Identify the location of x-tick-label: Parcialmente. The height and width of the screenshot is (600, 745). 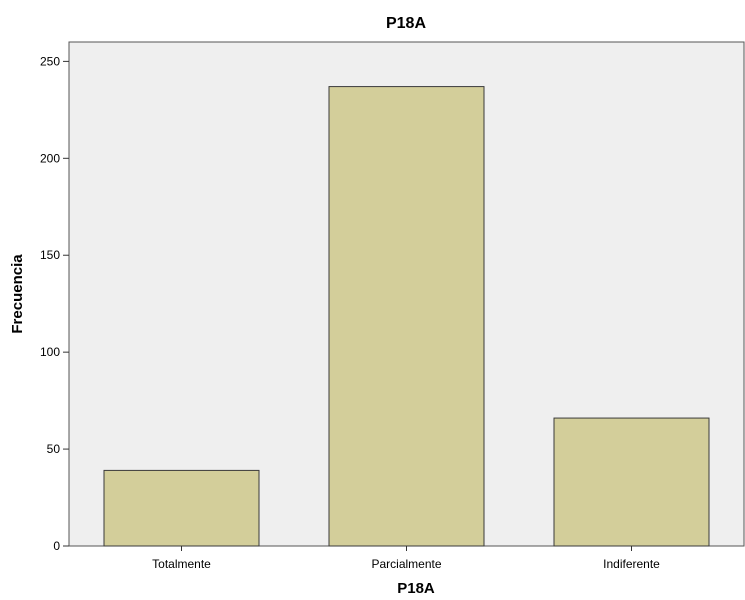
(406, 564).